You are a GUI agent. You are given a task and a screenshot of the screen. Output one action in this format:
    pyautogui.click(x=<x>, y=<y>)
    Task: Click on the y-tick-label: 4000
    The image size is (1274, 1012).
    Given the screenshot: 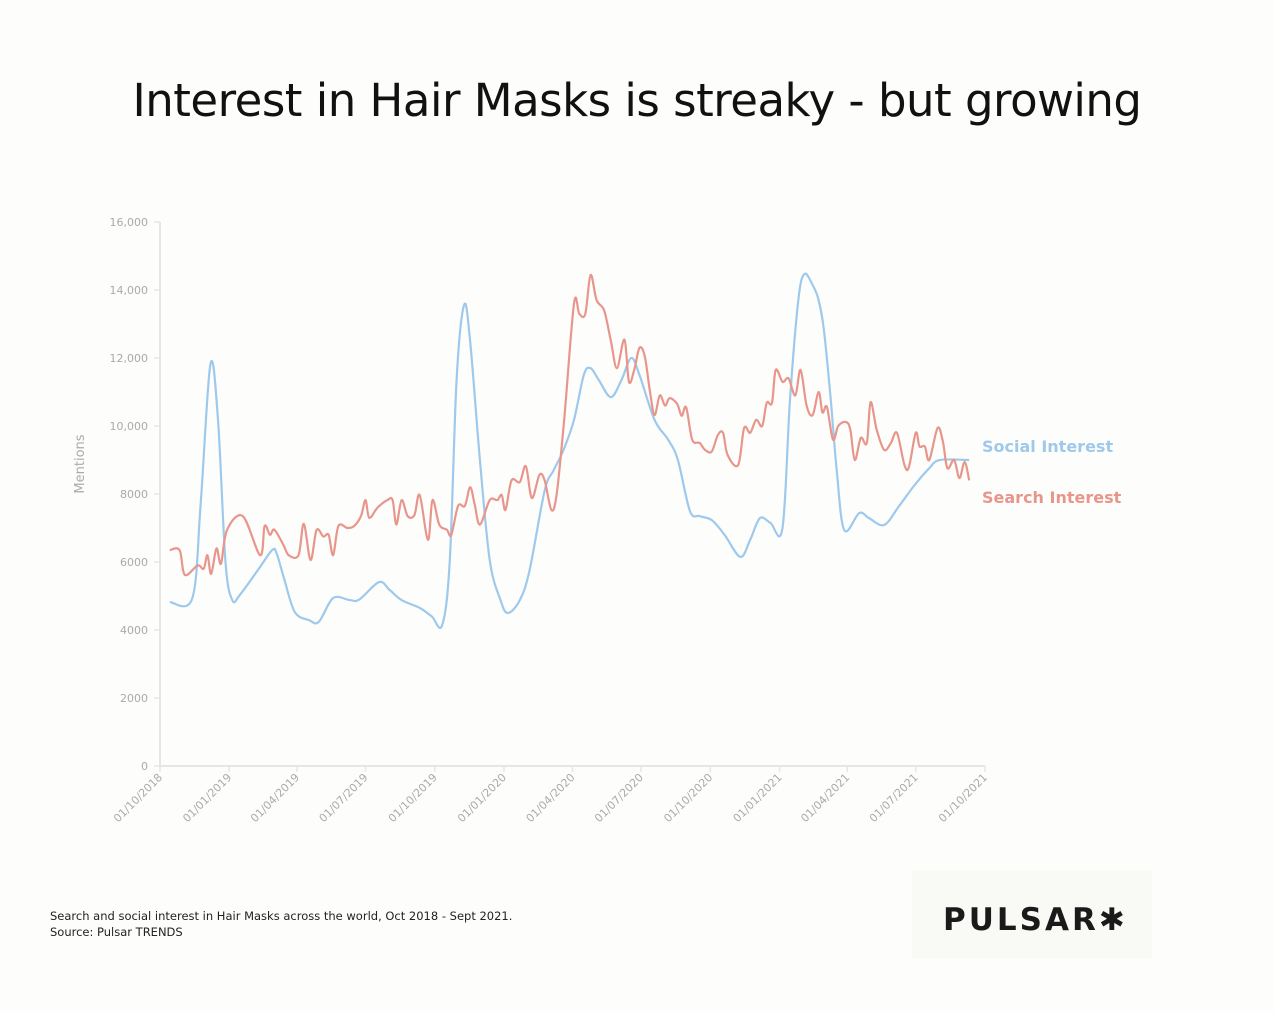 What is the action you would take?
    pyautogui.click(x=134, y=630)
    